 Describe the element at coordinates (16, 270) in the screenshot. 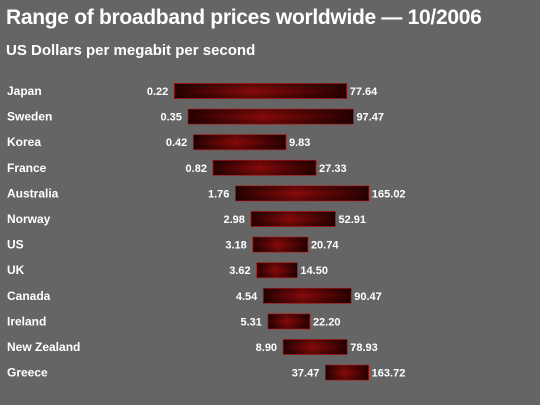

I see `category-label: UK` at that location.